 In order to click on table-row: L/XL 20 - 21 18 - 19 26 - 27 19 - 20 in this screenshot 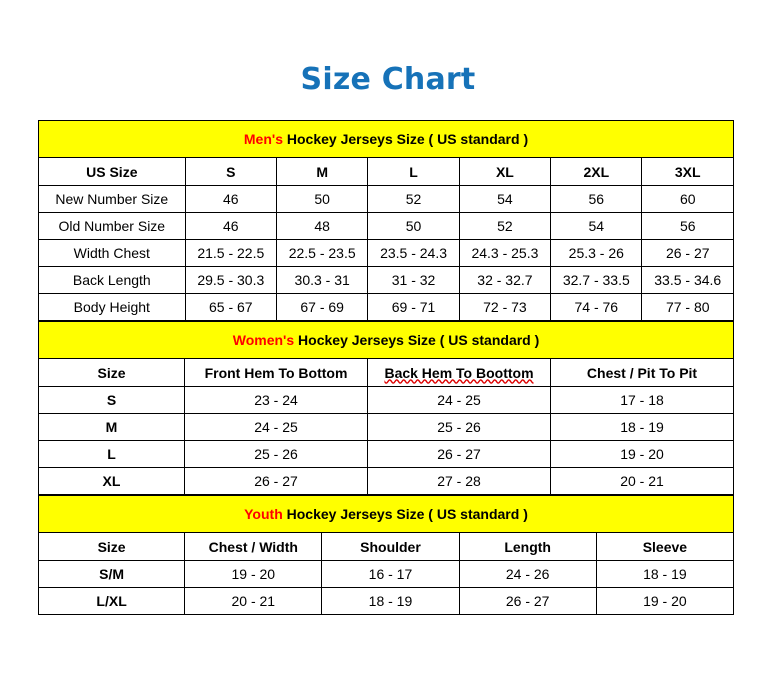, I will do `click(386, 601)`.